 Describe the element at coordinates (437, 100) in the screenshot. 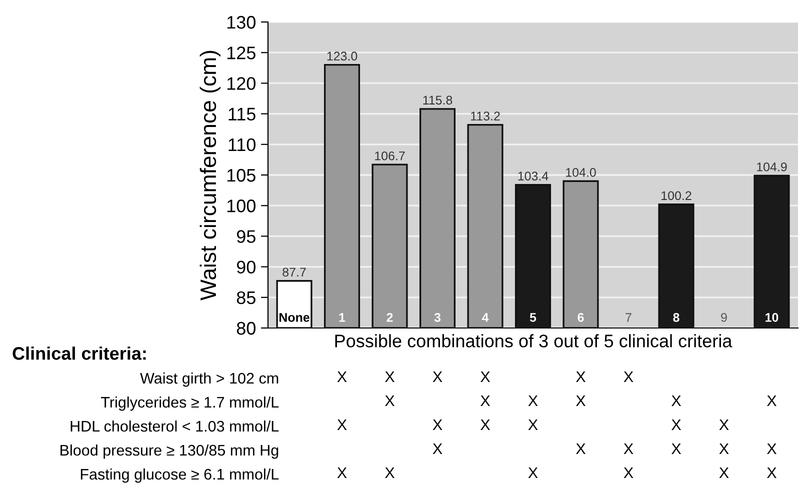

I see `data-label: 115.8` at that location.